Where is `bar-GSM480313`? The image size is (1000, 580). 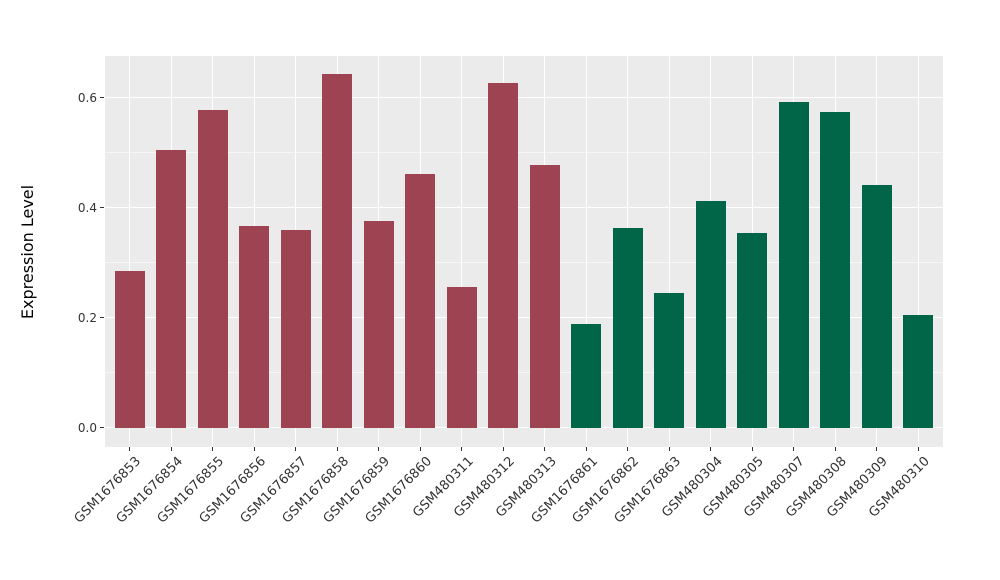 bar-GSM480313 is located at coordinates (544, 296).